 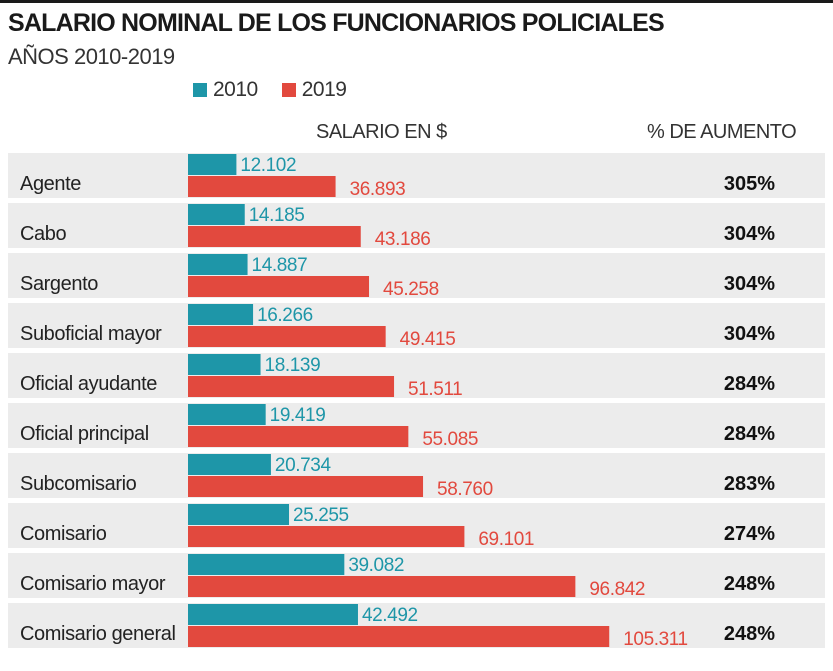 I want to click on category-label: Cabo, so click(x=43, y=234).